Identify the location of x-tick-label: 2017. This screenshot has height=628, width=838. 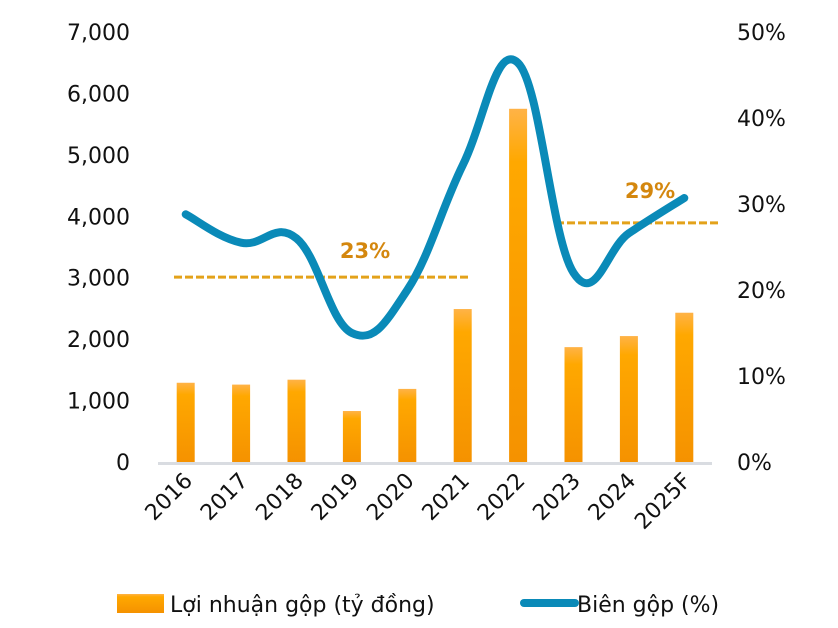
(224, 497).